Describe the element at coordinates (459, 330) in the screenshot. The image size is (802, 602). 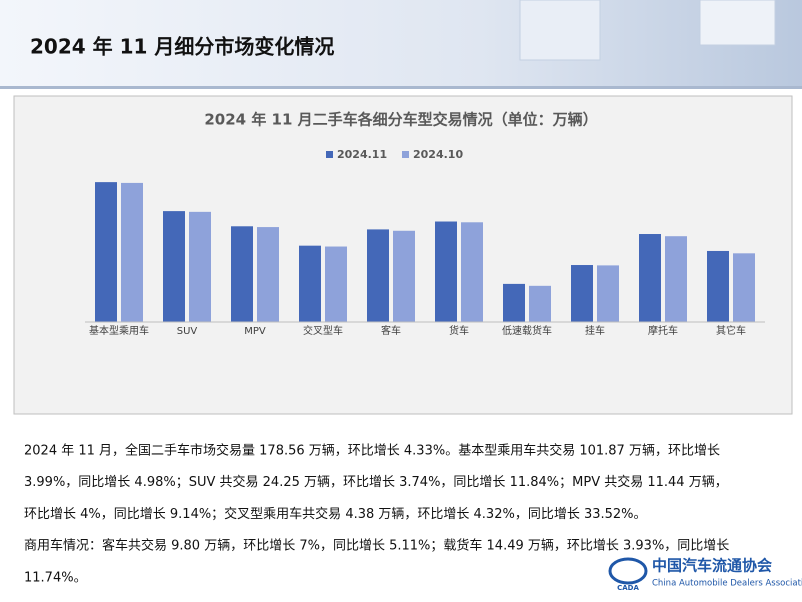
I see `x-tick-label: 货车` at that location.